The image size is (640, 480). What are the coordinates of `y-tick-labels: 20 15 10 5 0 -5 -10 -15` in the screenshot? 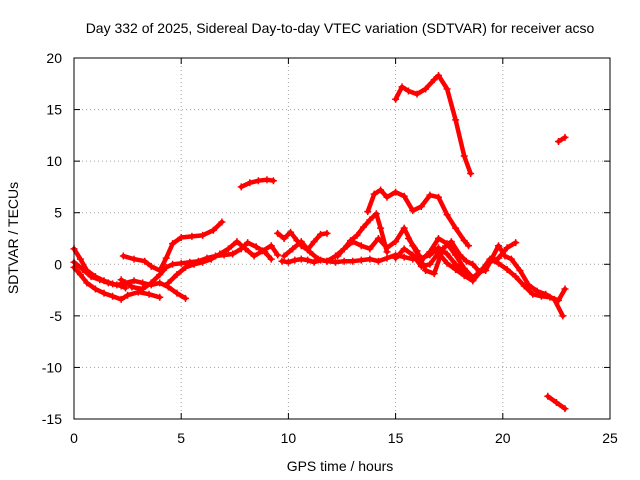 It's located at (52, 238).